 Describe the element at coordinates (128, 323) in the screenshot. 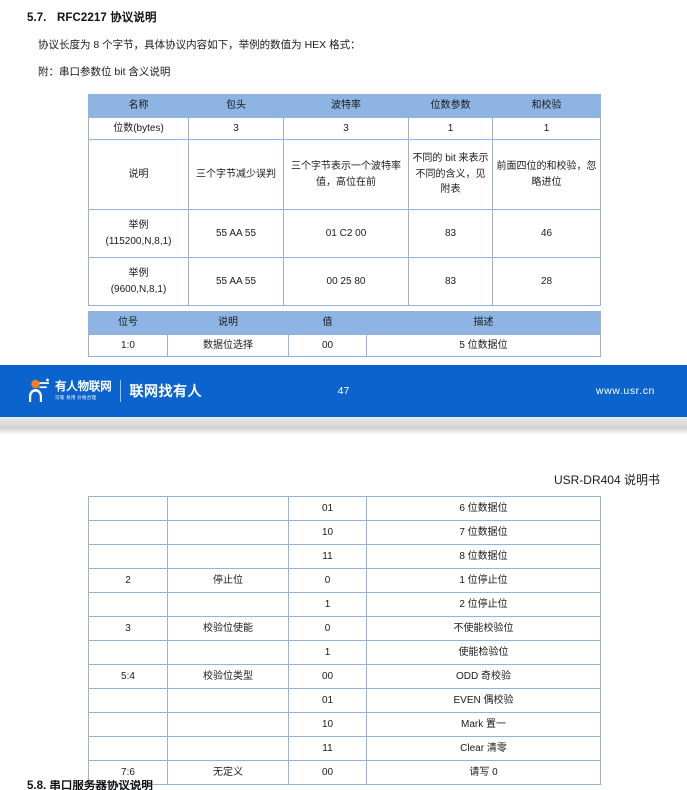

I see `column-header-bit-number: 位号` at that location.